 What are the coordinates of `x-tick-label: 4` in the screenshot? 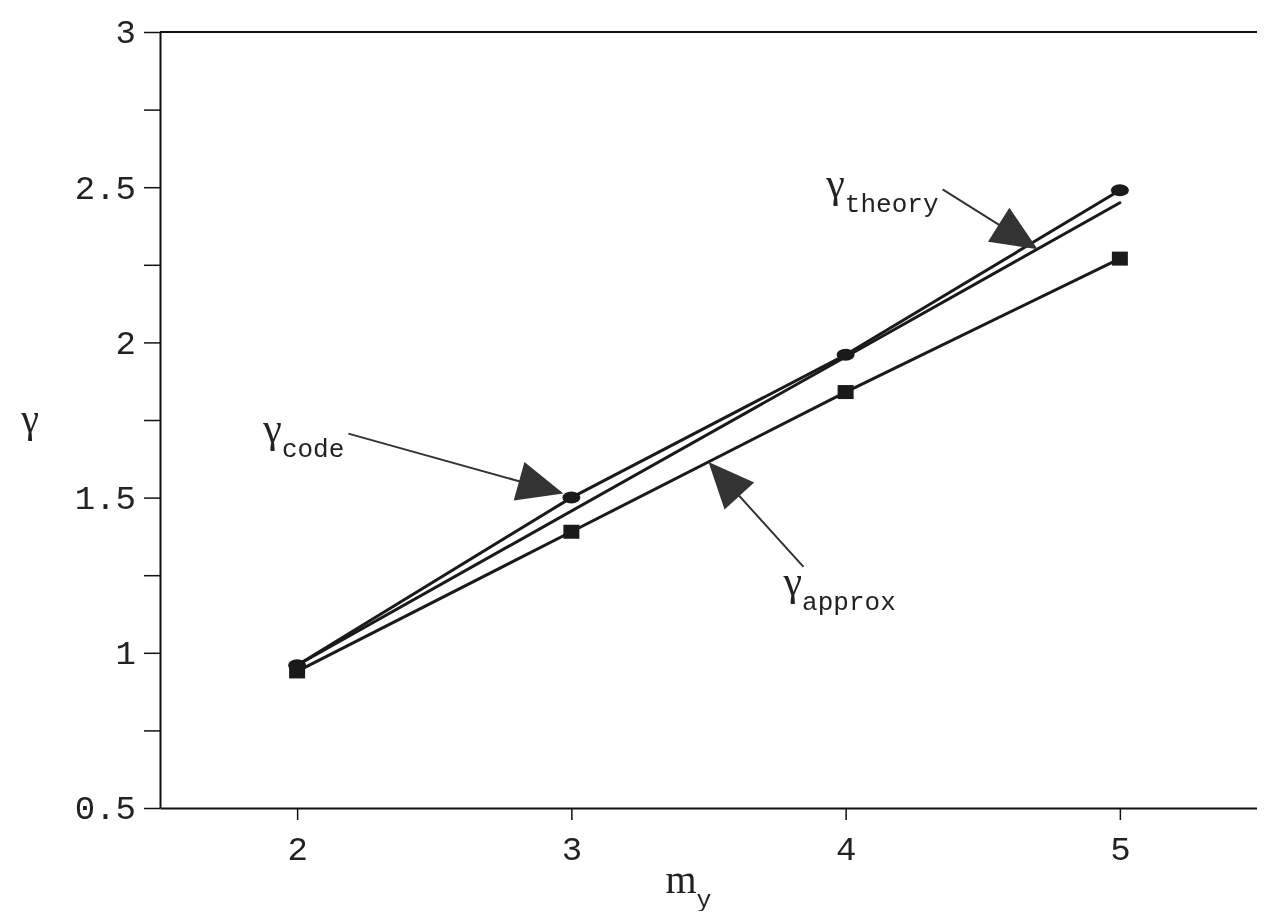 It's located at (846, 851).